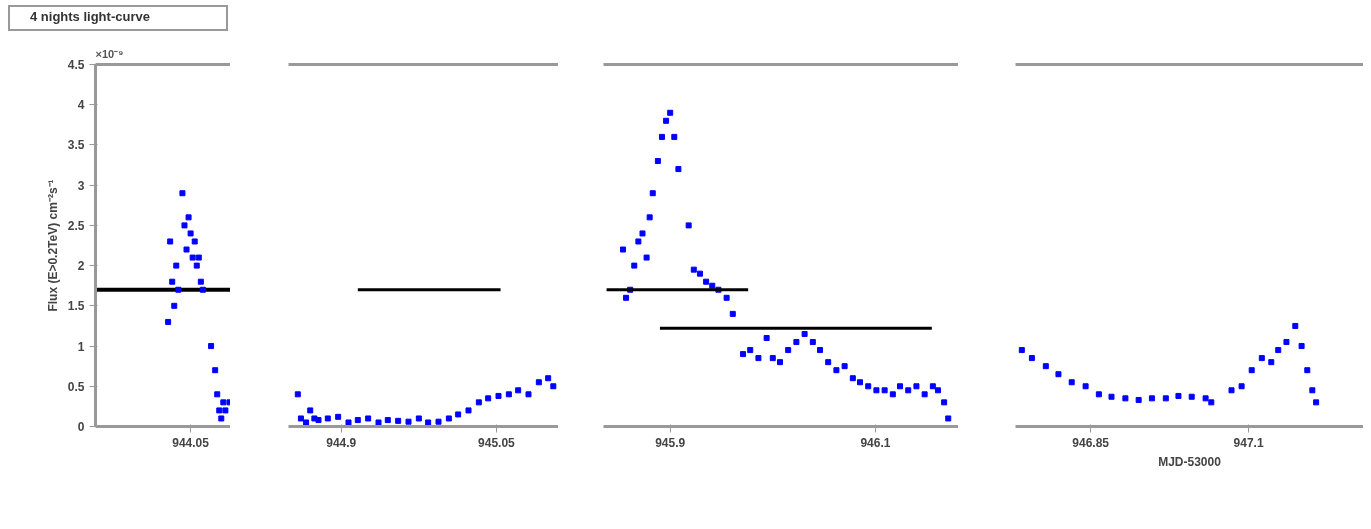 The width and height of the screenshot is (1371, 529). What do you see at coordinates (875, 442) in the screenshot?
I see `x-tick-label: 946.1` at bounding box center [875, 442].